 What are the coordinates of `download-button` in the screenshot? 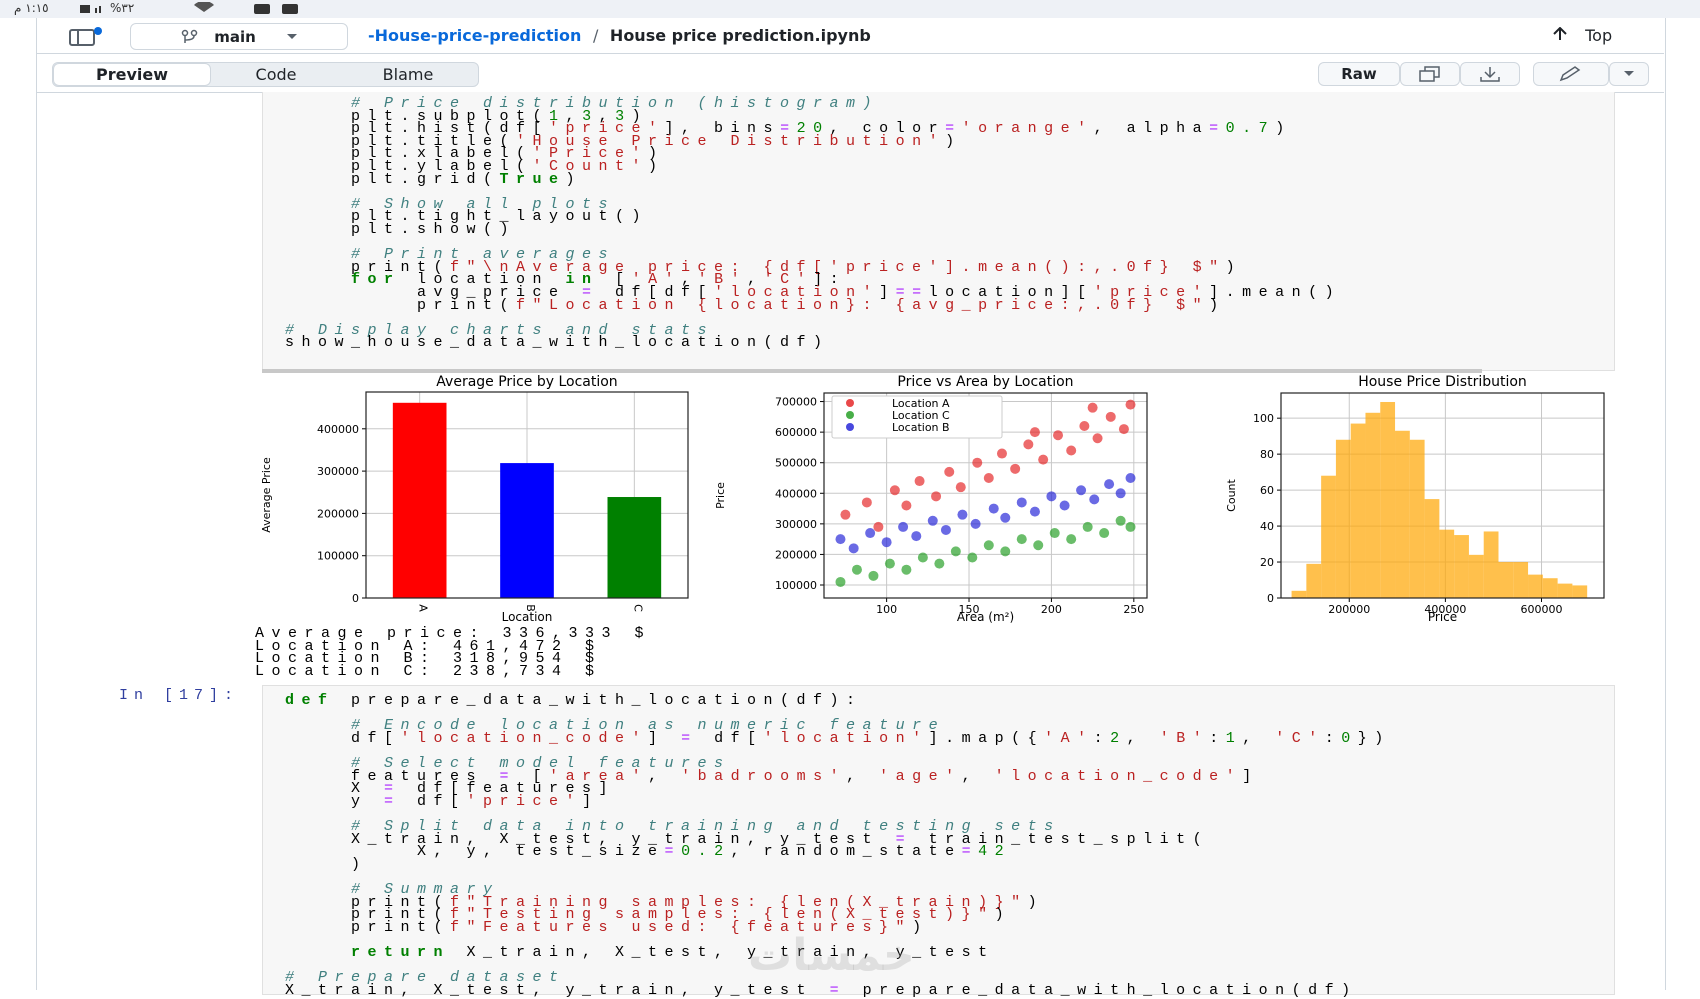 It's located at (1490, 74).